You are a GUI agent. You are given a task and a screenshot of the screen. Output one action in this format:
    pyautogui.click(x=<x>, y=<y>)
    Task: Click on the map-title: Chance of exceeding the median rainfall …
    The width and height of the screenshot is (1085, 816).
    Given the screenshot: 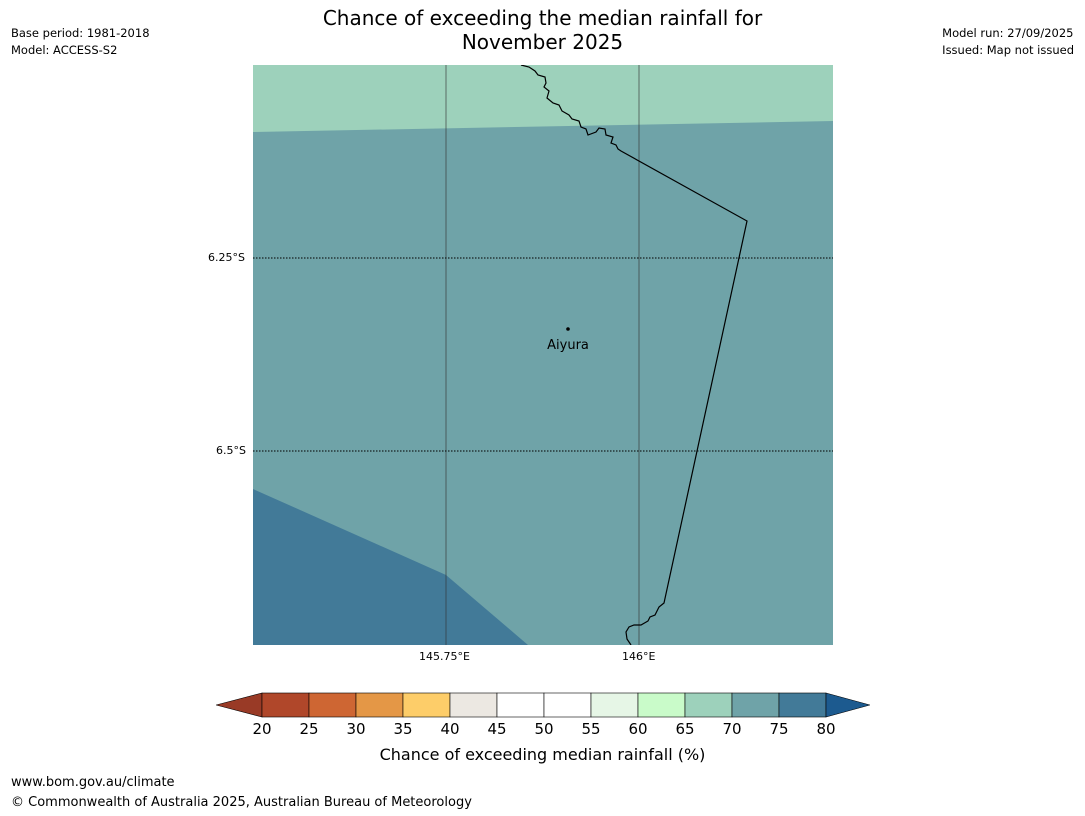 What is the action you would take?
    pyautogui.click(x=542, y=30)
    